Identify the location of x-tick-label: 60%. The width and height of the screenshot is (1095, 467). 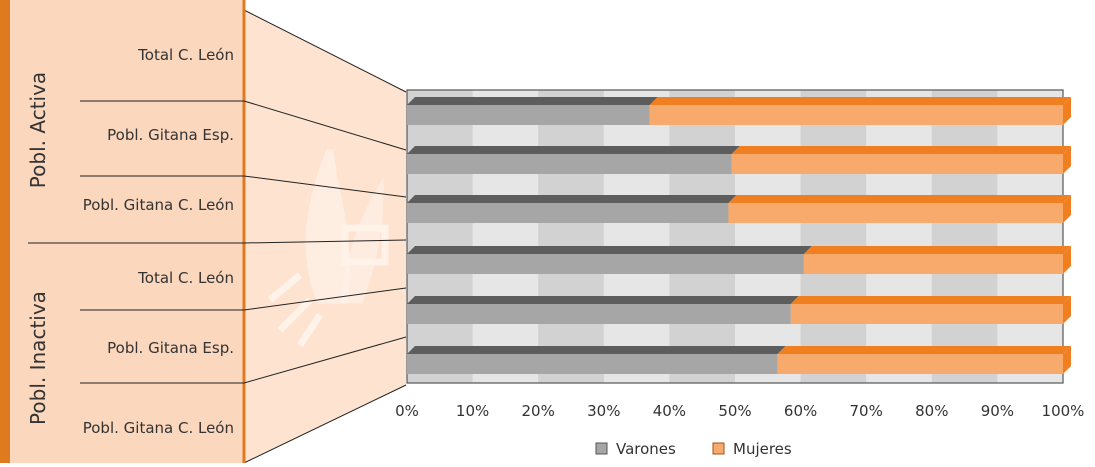
(800, 411).